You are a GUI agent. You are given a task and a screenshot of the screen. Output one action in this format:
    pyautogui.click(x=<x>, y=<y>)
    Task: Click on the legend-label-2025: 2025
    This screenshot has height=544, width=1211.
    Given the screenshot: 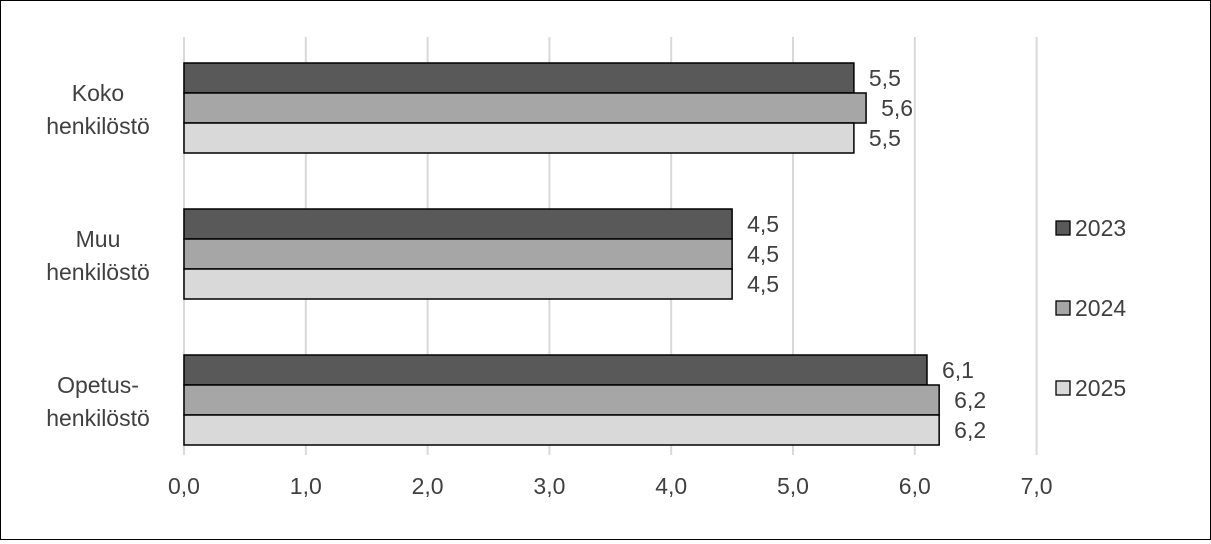 What is the action you would take?
    pyautogui.click(x=1100, y=388)
    